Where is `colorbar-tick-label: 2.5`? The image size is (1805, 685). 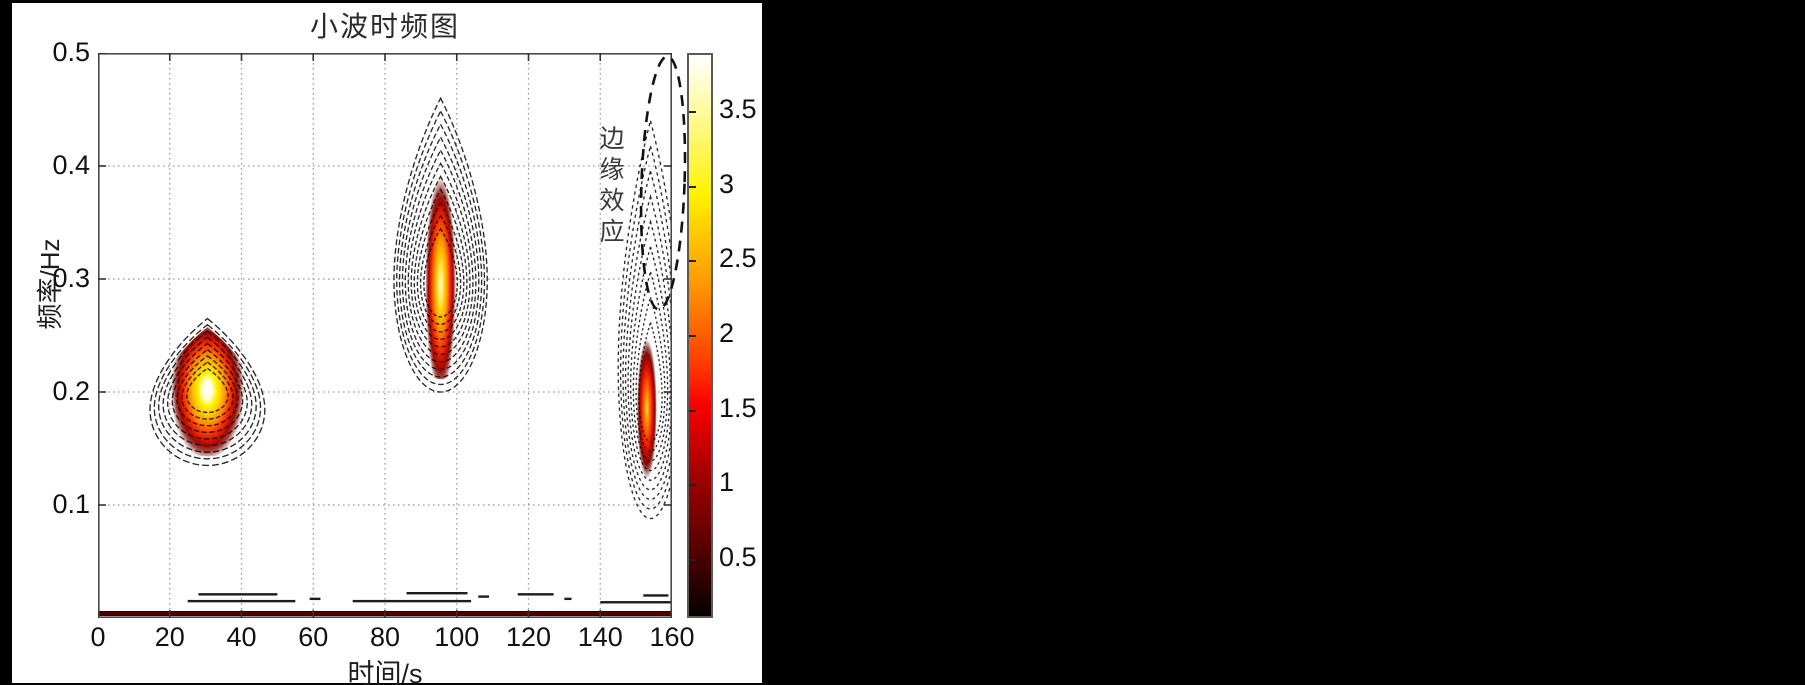
colorbar-tick-label: 2.5 is located at coordinates (738, 258).